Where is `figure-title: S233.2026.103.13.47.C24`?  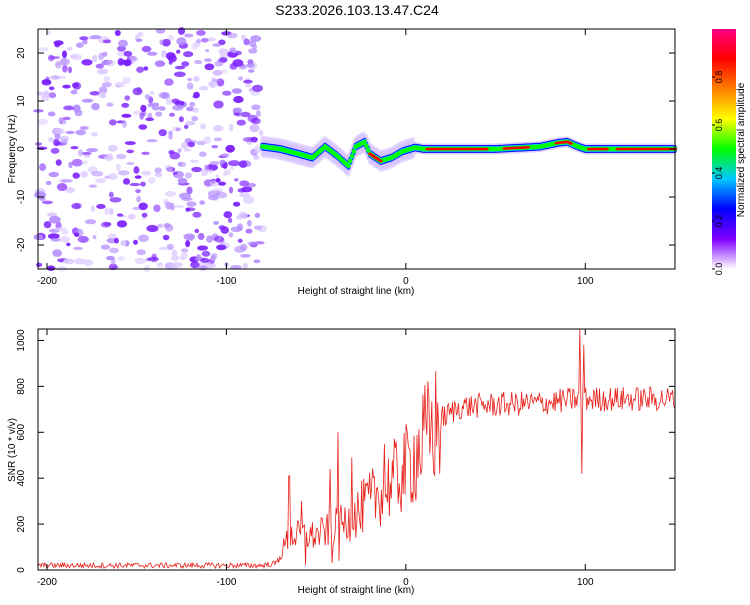
figure-title: S233.2026.103.13.47.C24 is located at coordinates (357, 10).